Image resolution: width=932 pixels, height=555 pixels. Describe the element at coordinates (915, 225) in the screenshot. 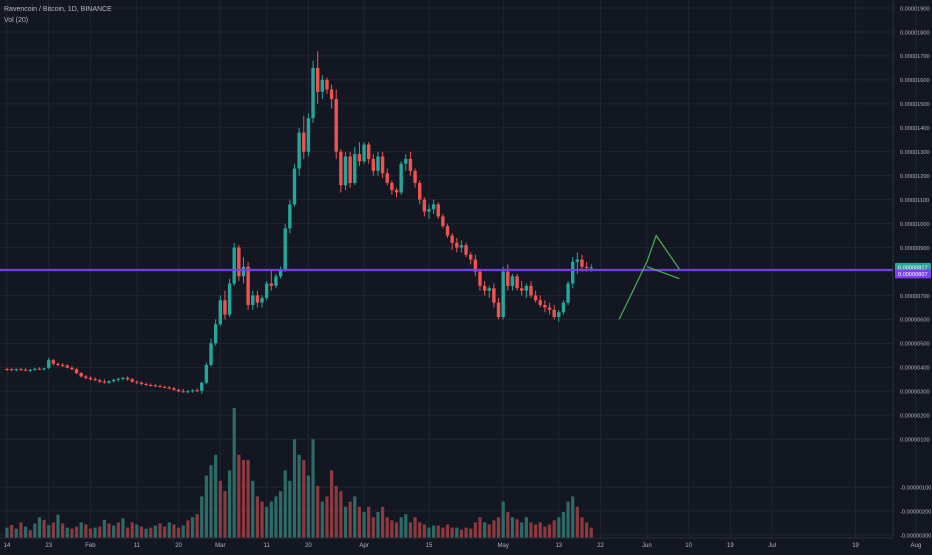

I see `price-tick-label: 0.00001000` at that location.